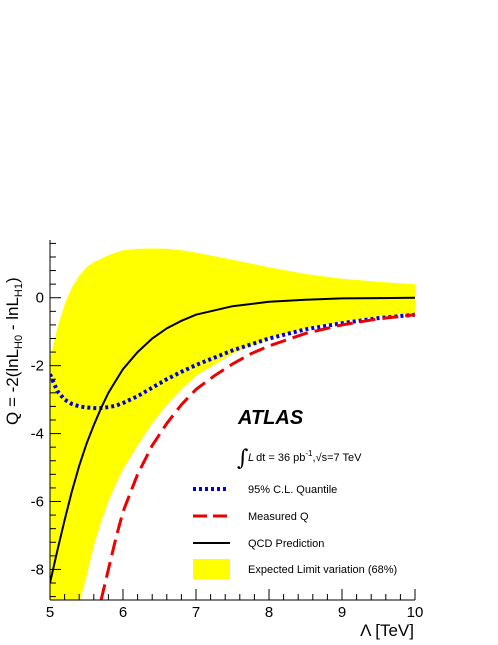  I want to click on legend-label-measured: Measured Q, so click(278, 517).